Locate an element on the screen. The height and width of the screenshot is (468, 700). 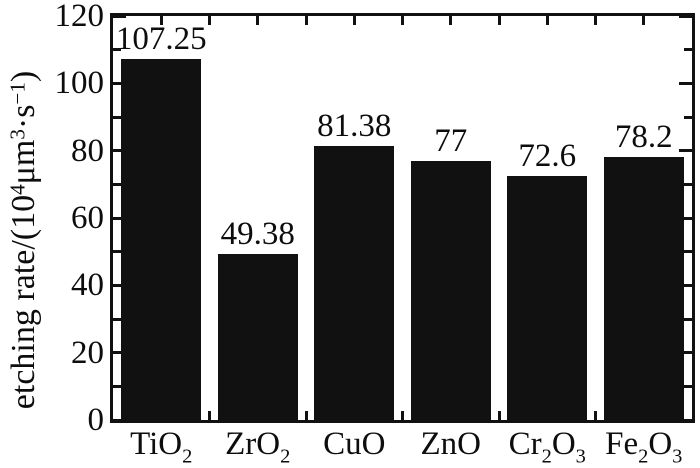
text-run: ZnO is located at coordinates (451, 444).